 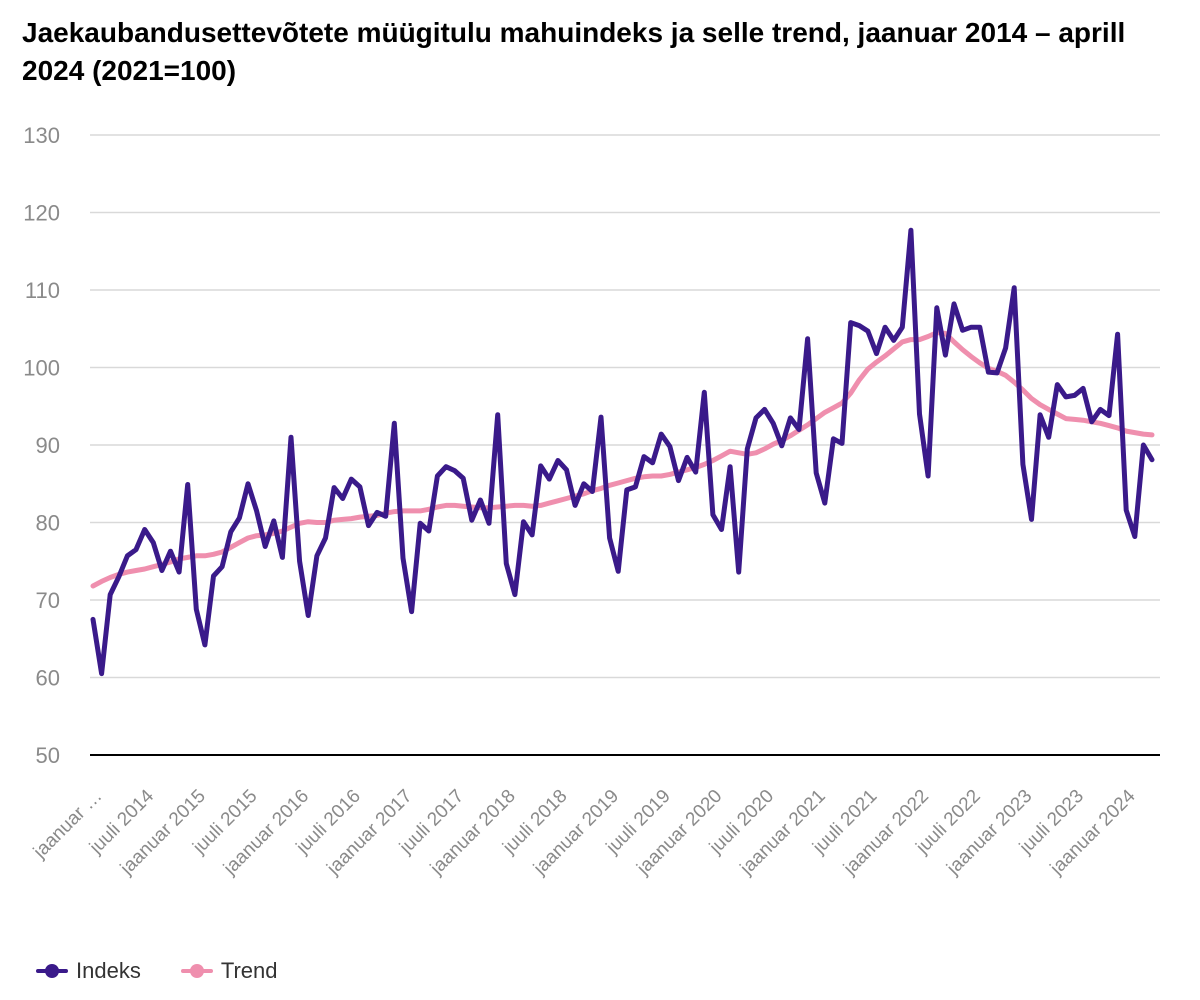 What do you see at coordinates (42, 290) in the screenshot?
I see `y-tick-label: 110` at bounding box center [42, 290].